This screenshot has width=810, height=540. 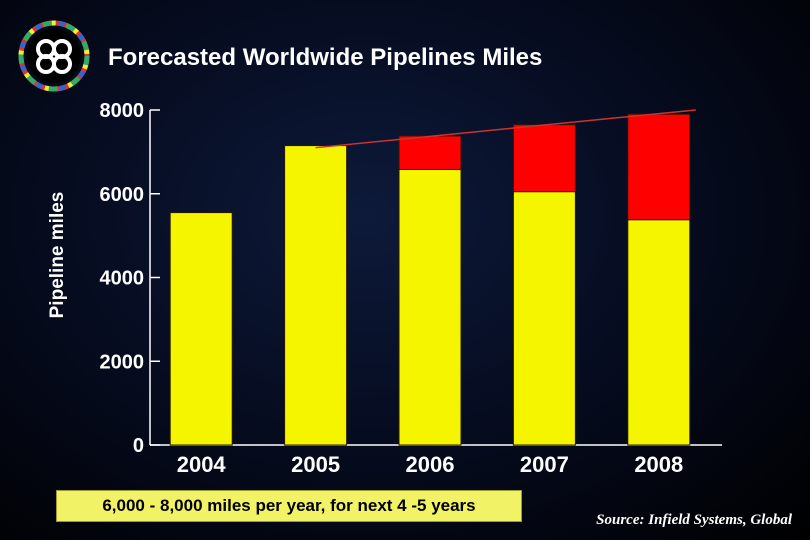 I want to click on bar-base-2006, so click(x=430, y=307).